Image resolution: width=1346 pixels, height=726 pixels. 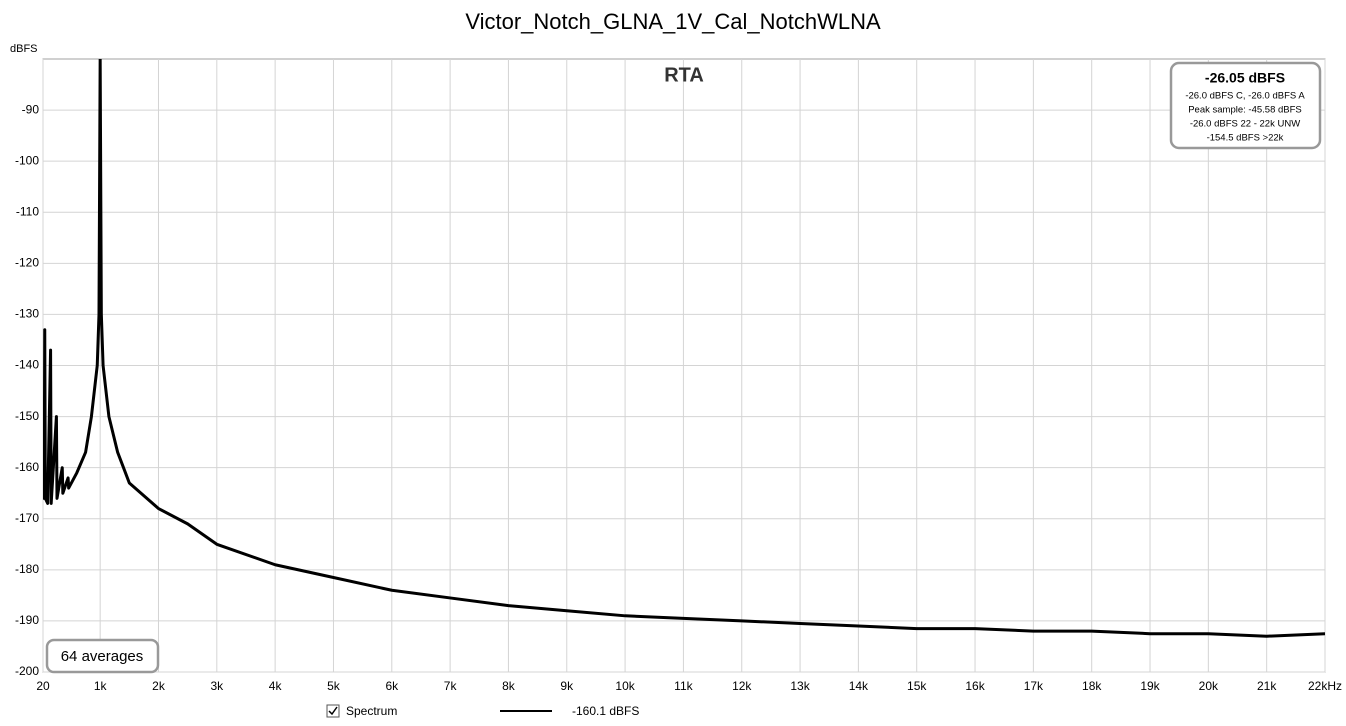 I want to click on x-tick-label: 3k, so click(x=217, y=686).